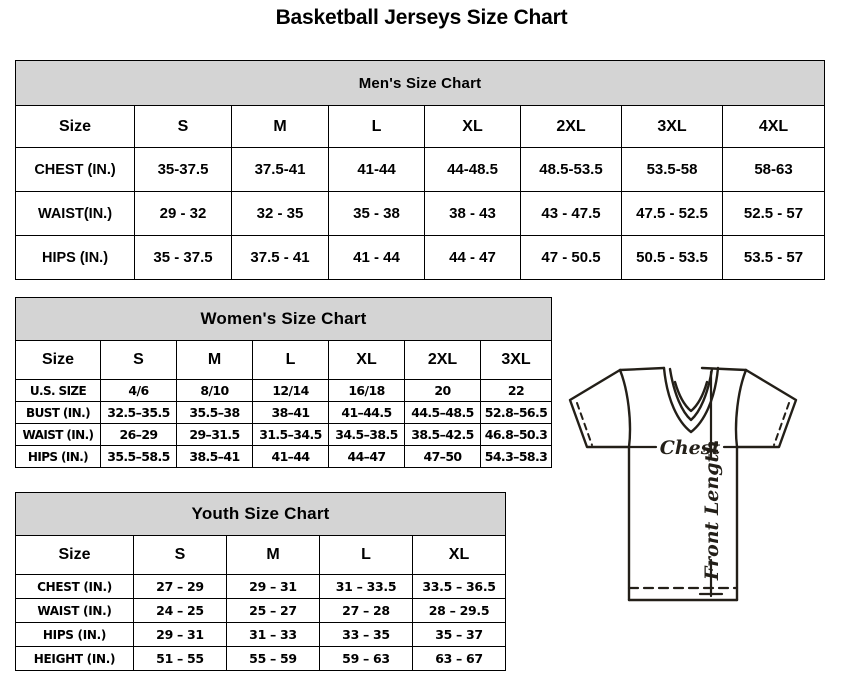  Describe the element at coordinates (284, 390) in the screenshot. I see `table-row: U.S. SIZE 4/6 8/10 12/14 16/18 20 22` at that location.